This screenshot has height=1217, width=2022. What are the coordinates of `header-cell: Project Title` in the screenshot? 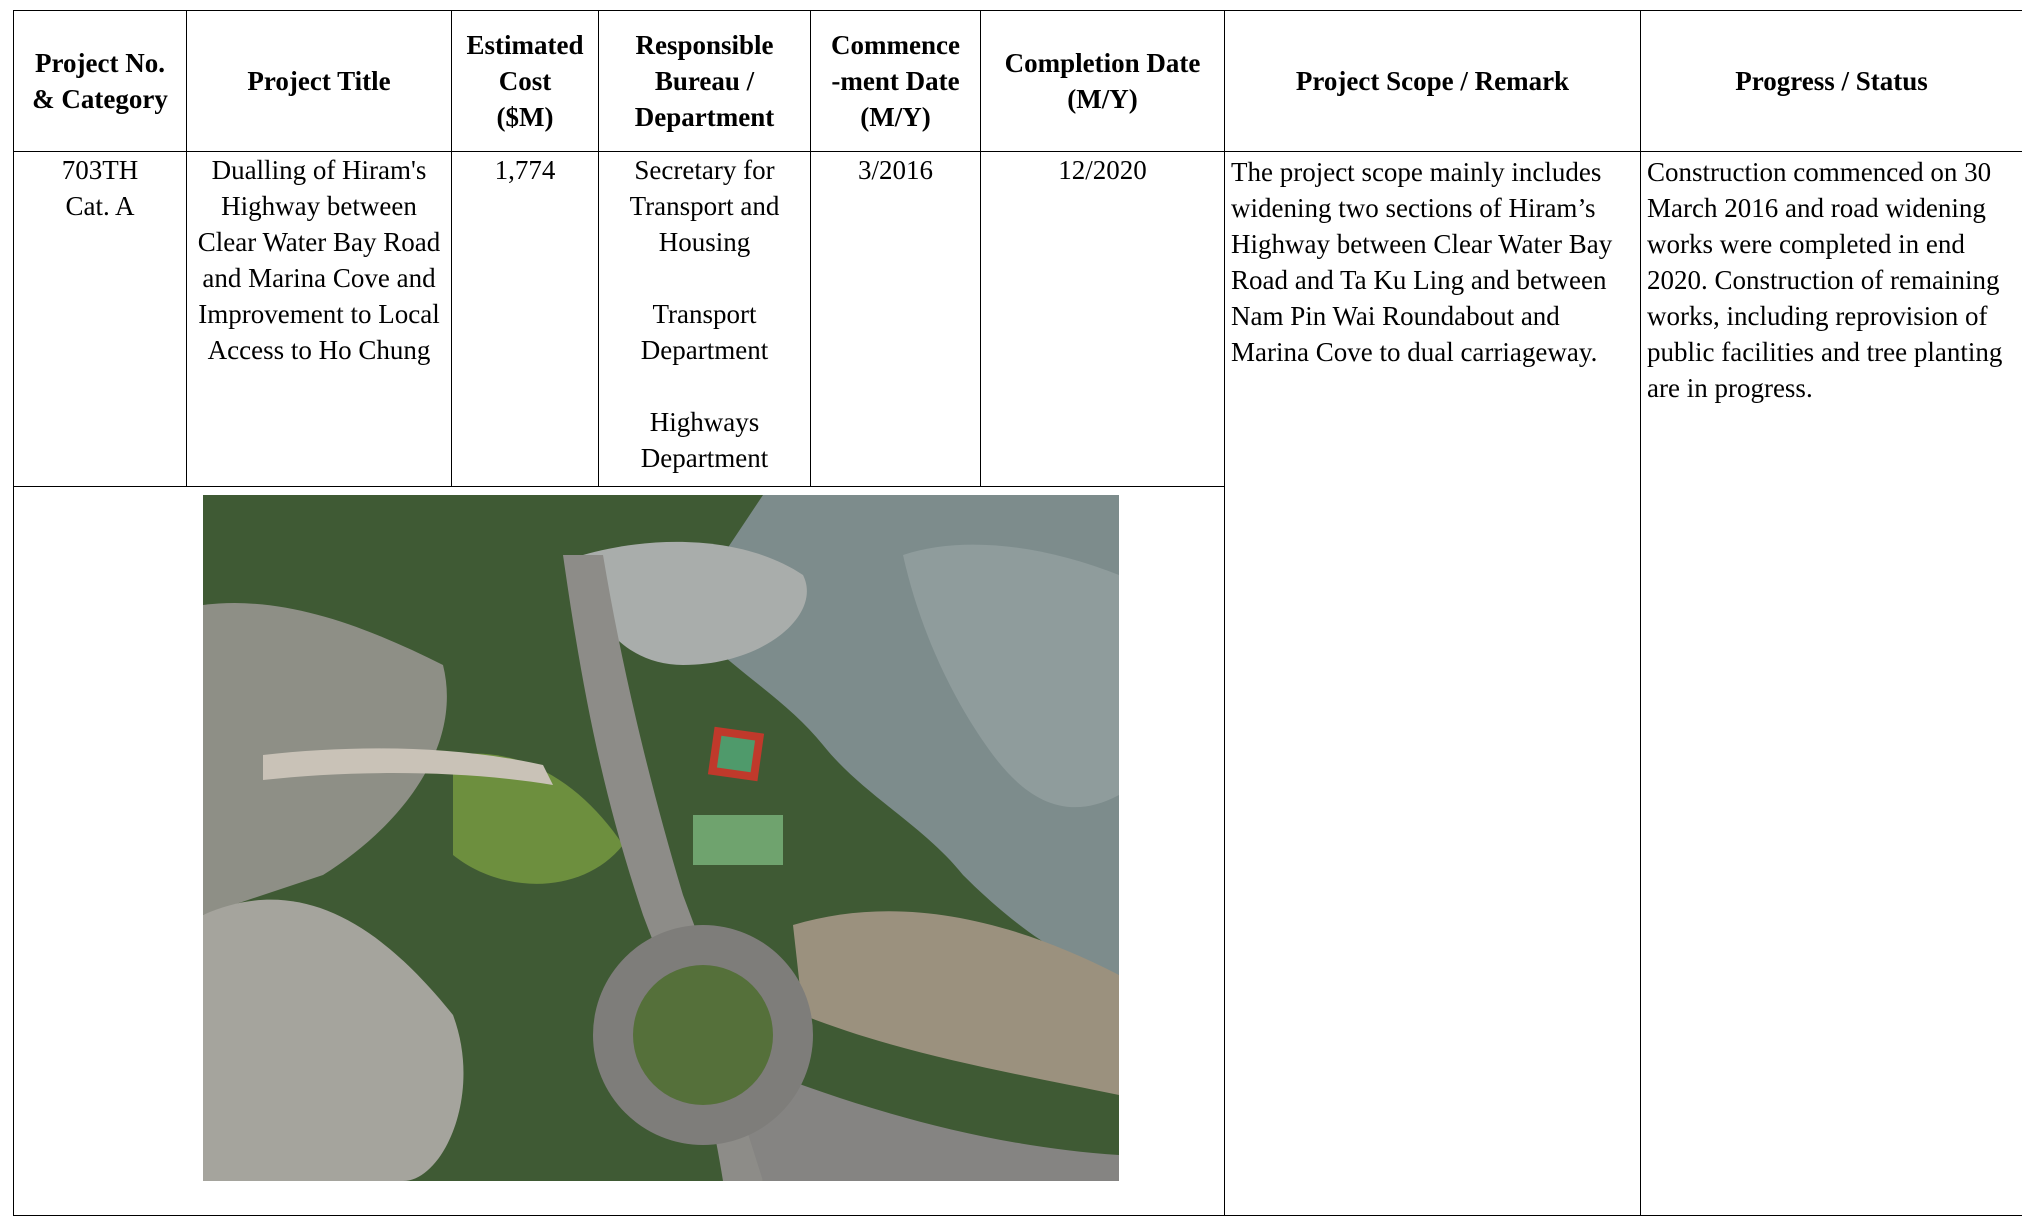 It's located at (319, 81).